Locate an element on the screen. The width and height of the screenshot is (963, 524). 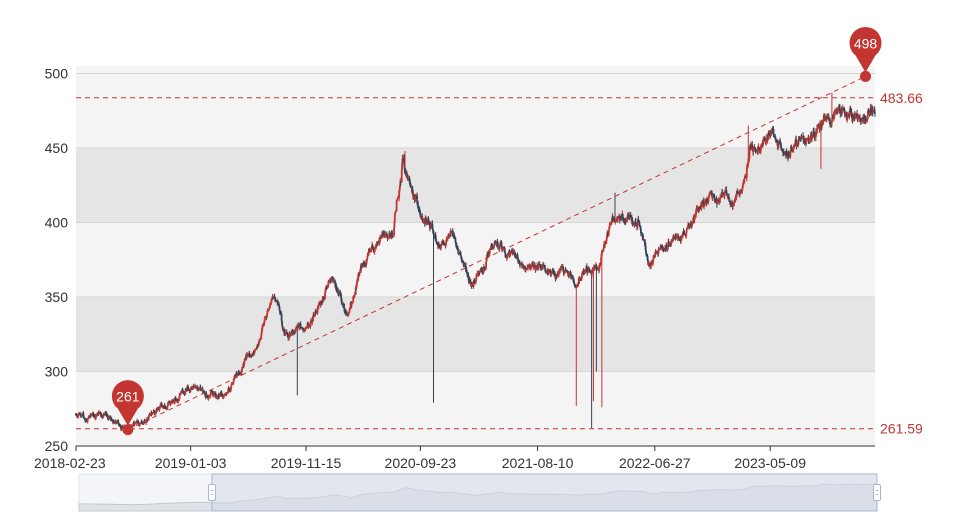
x-tick-label: 2020-09-23 is located at coordinates (421, 463).